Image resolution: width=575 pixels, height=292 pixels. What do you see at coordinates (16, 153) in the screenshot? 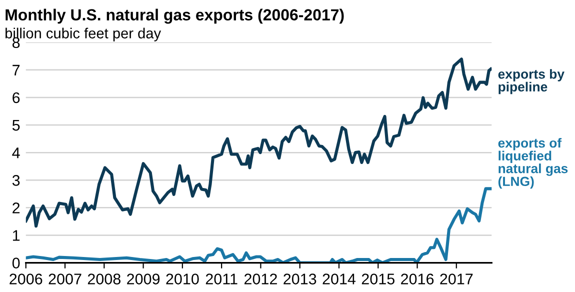
I see `y-tick-label: 4` at bounding box center [16, 153].